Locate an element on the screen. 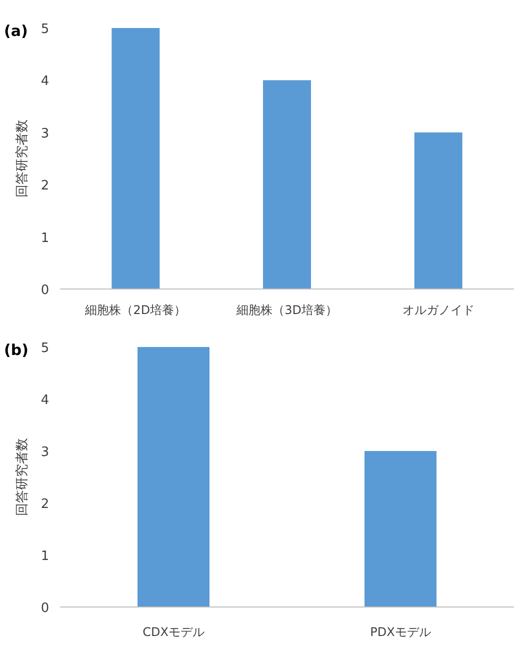  x-tick-label: オルガノイド is located at coordinates (438, 310).